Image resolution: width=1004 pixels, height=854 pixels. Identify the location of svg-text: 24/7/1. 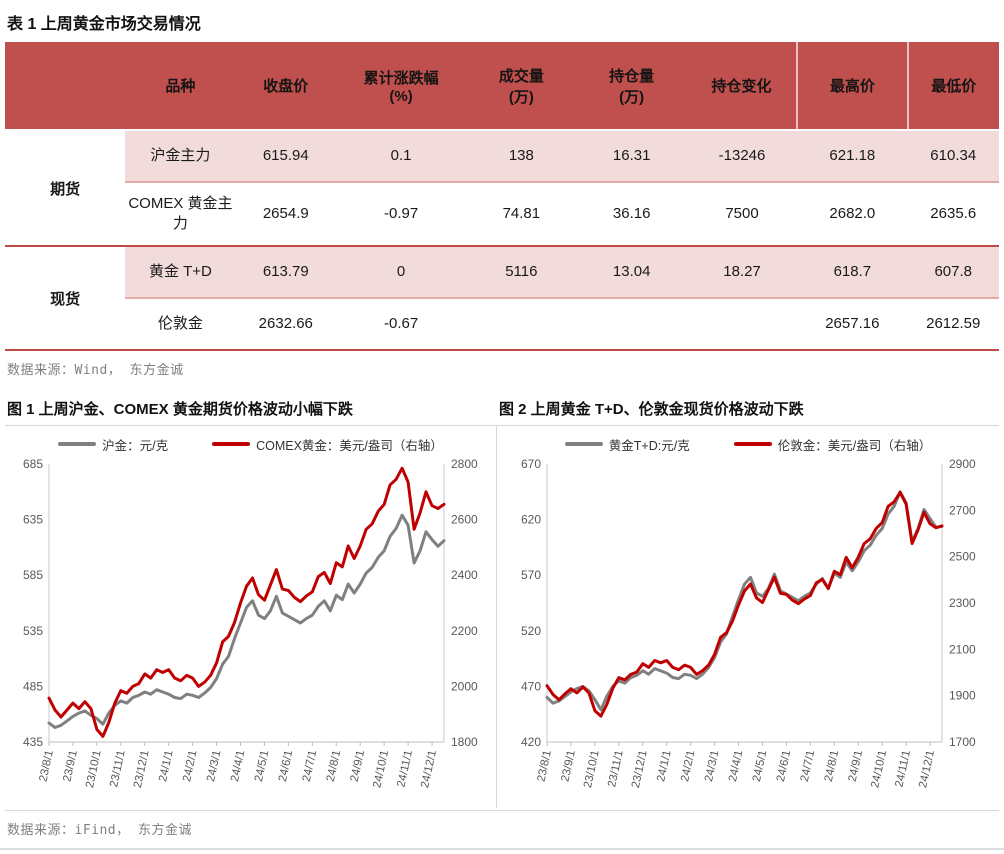
(310, 766).